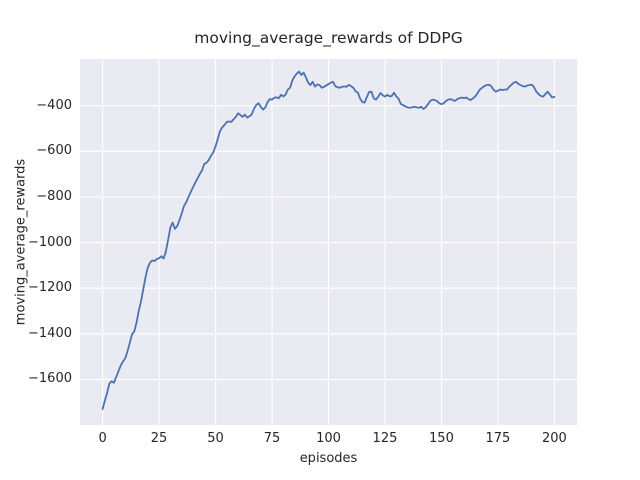 The width and height of the screenshot is (640, 480). What do you see at coordinates (50, 288) in the screenshot?
I see `y-tick-label: −1200` at bounding box center [50, 288].